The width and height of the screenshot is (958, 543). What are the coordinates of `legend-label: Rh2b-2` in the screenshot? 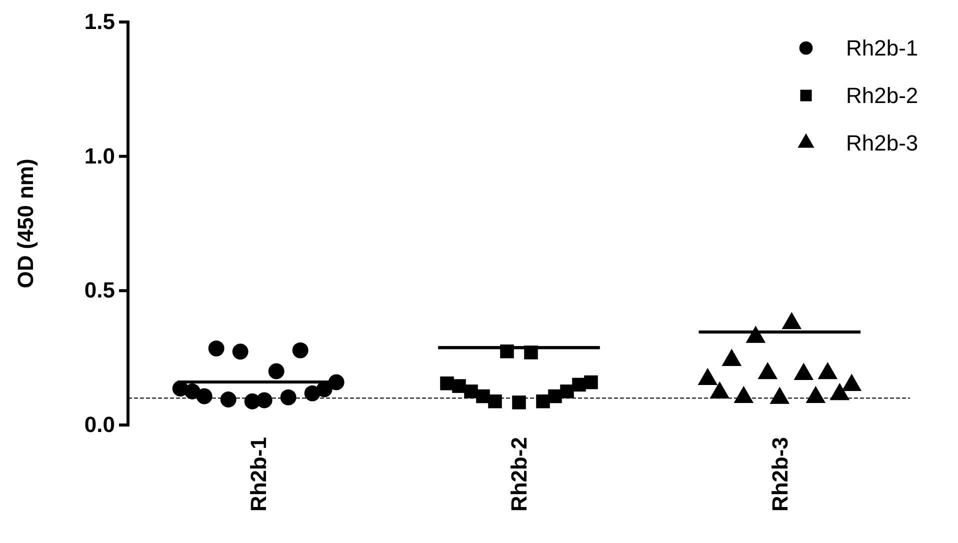 It's located at (882, 95).